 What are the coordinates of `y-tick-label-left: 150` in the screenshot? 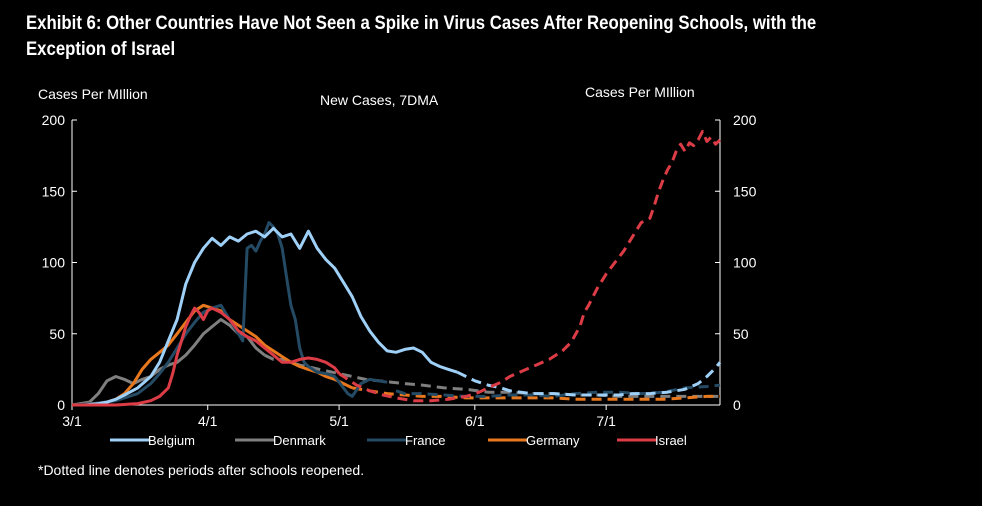 It's located at (54, 191).